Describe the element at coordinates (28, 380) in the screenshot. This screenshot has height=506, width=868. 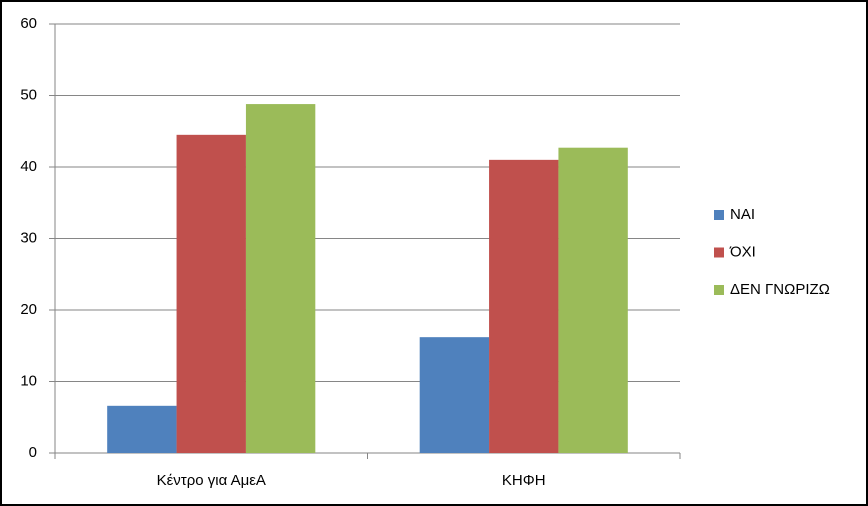
I see `y-tick-label: 10` at that location.